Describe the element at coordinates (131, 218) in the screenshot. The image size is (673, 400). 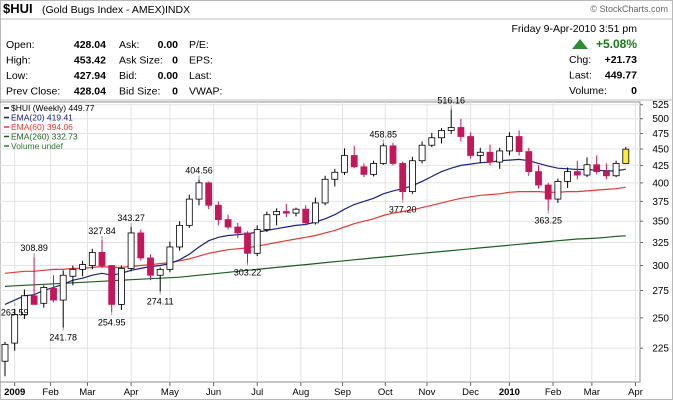
I see `annotation-label: 343.27` at that location.